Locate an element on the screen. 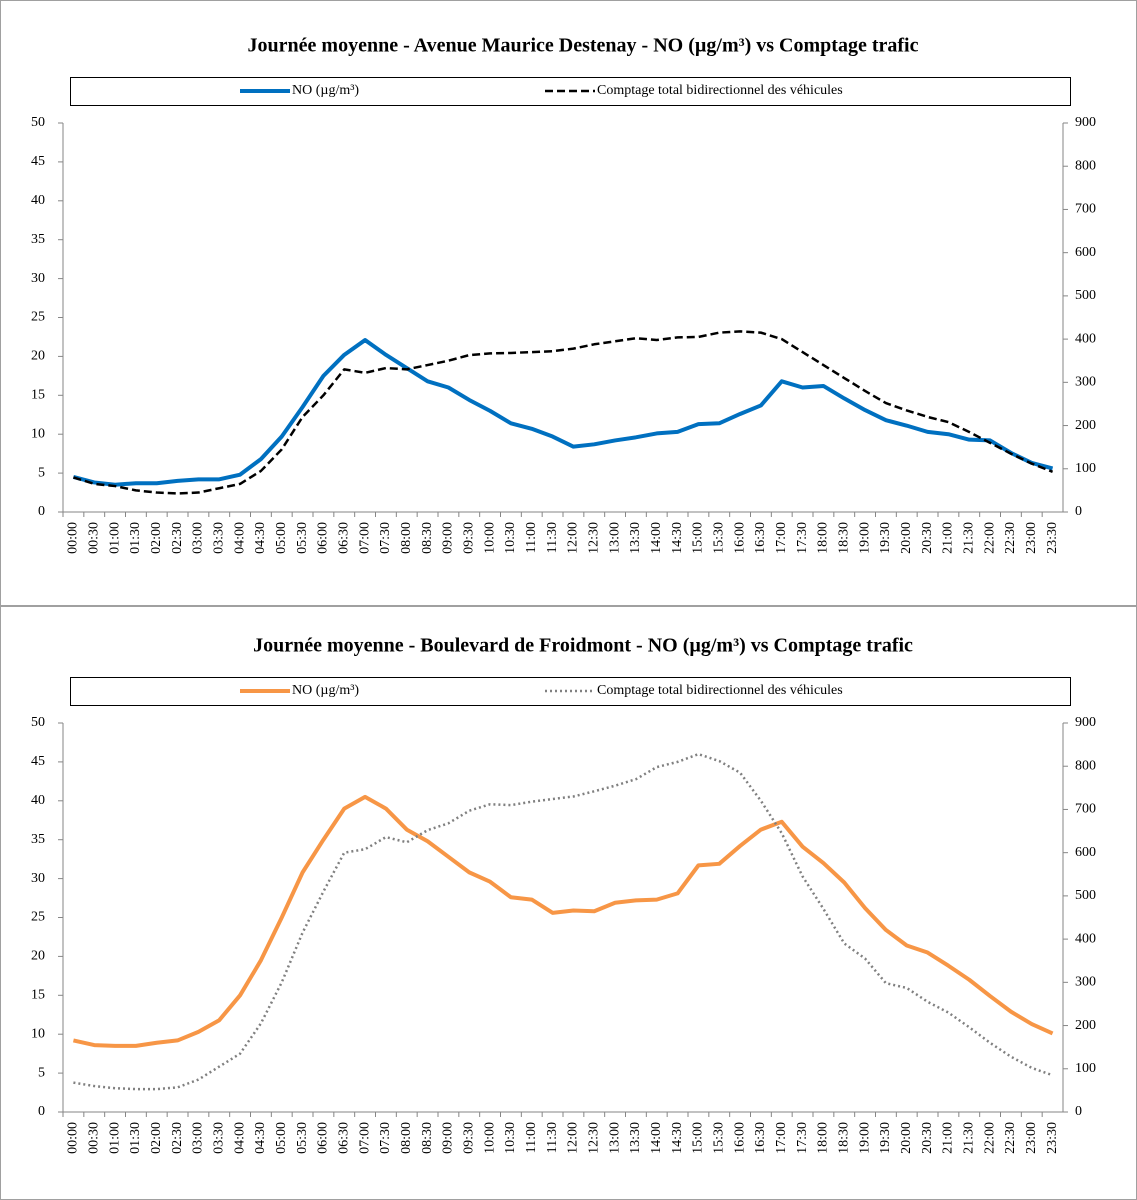 The width and height of the screenshot is (1137, 1200). x-tick-label: 00:00 is located at coordinates (73, 538).